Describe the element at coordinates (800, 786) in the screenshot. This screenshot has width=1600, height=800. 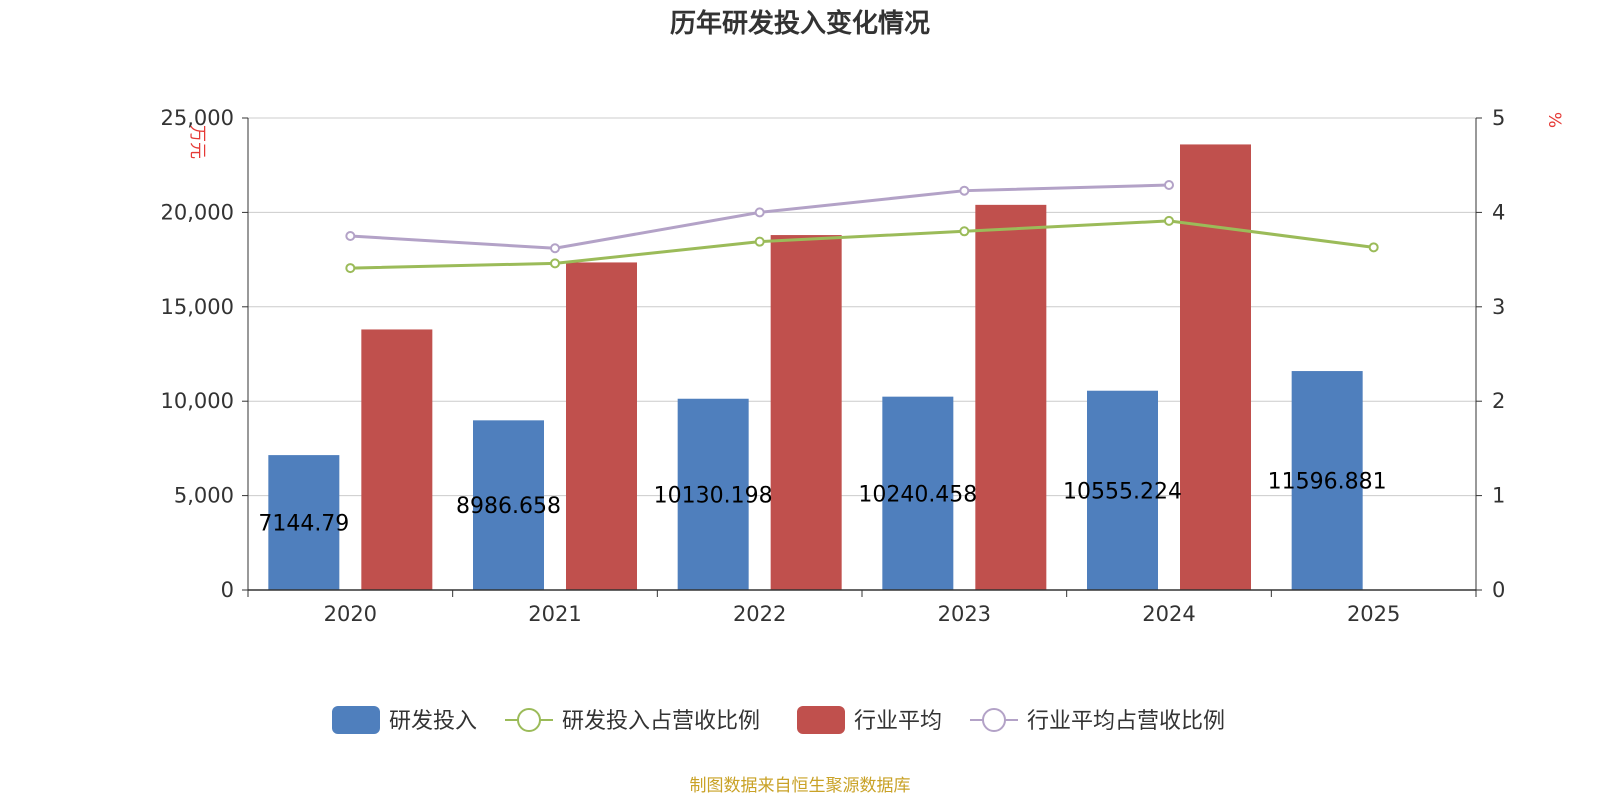
I see `source-note: 制图数据来自恒生聚源数据库` at that location.